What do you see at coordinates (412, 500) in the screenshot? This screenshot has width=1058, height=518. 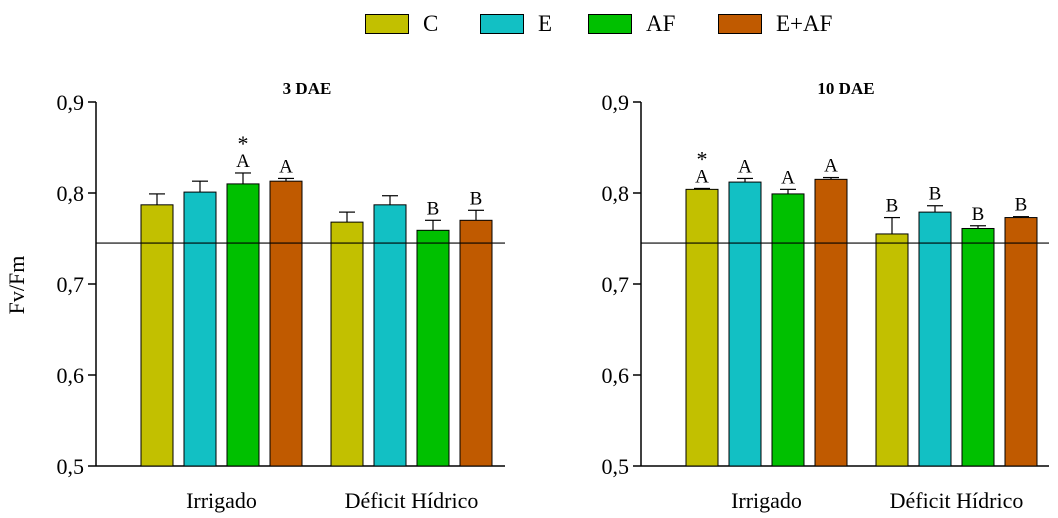 I see `panel-1-category-label: Déficit Hídrico` at bounding box center [412, 500].